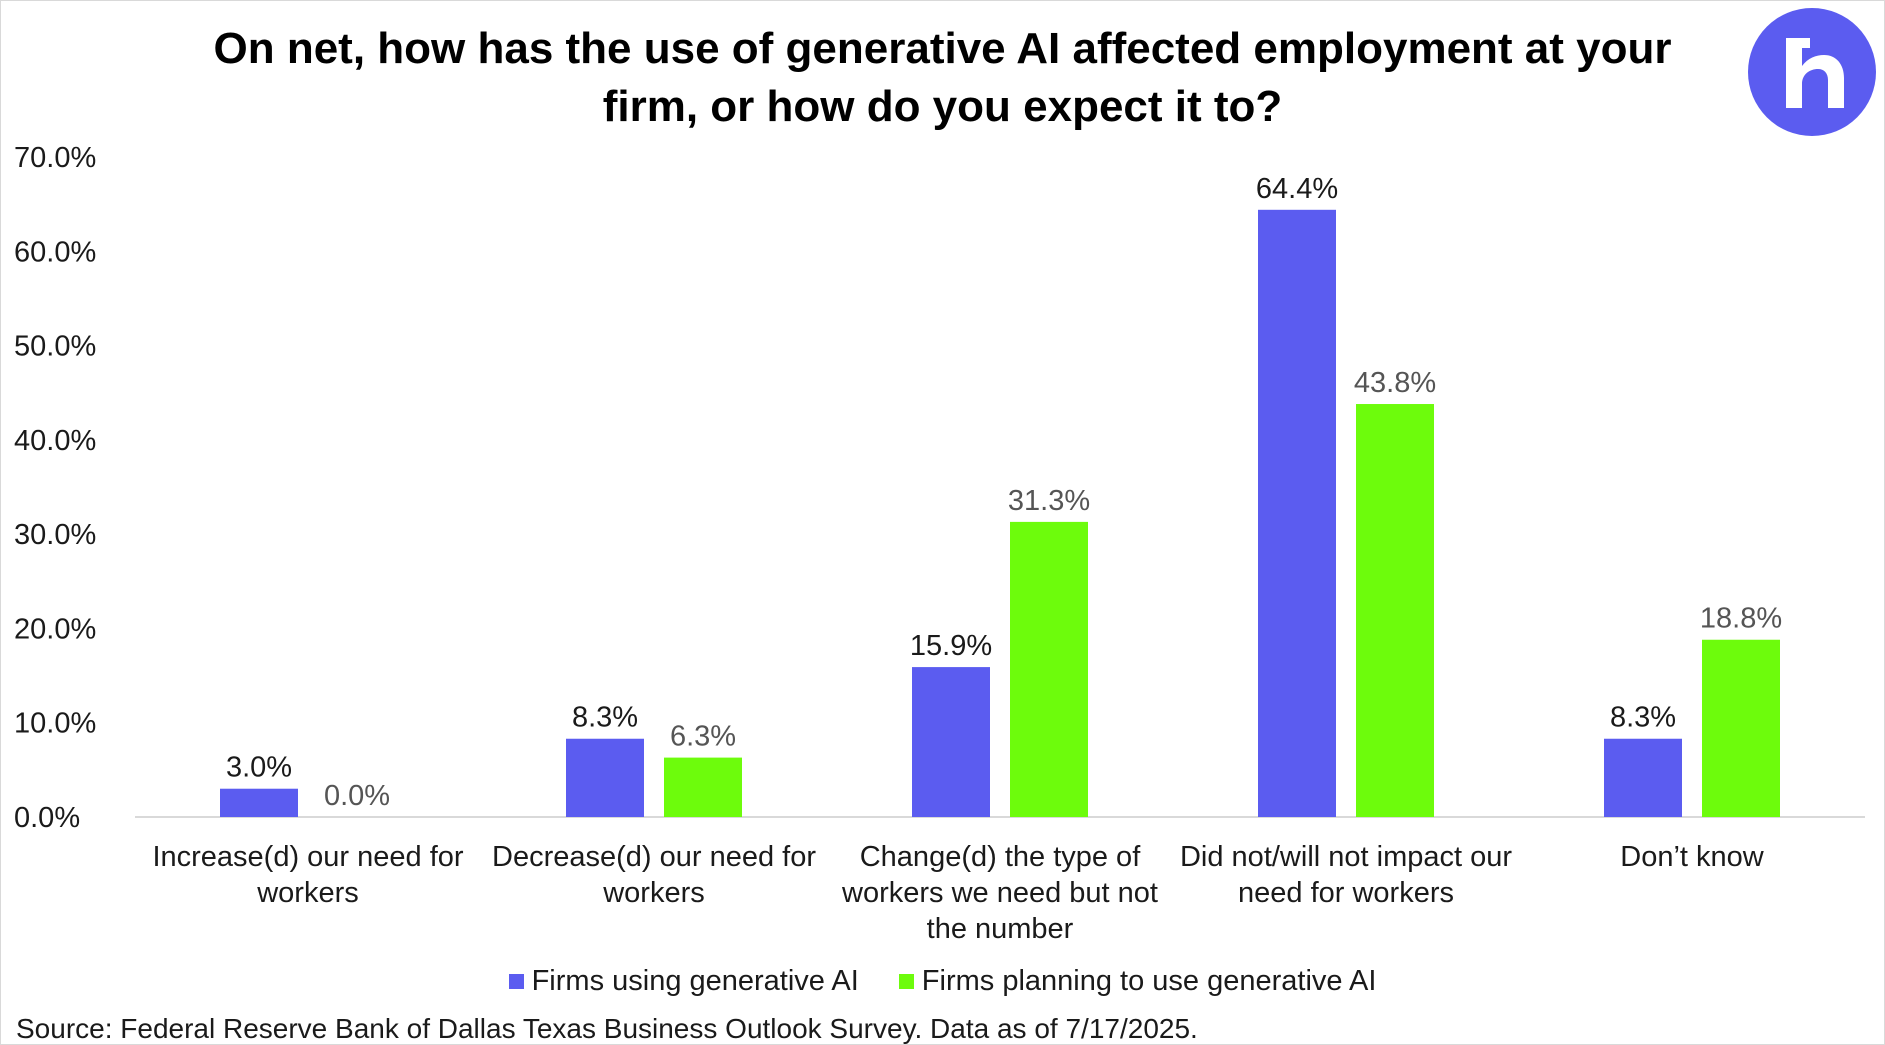 The height and width of the screenshot is (1045, 1885). I want to click on category-label: Did not/will not impact our, so click(1346, 857).